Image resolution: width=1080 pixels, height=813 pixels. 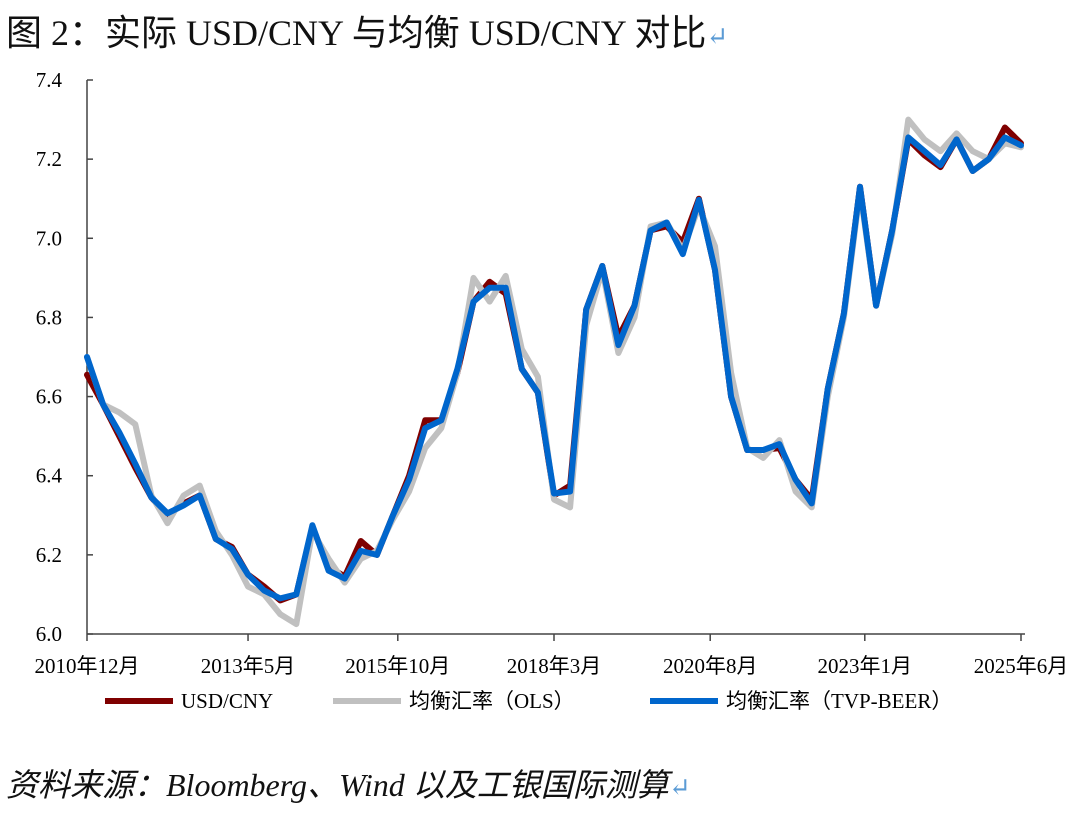 I want to click on chart-title: 图 2：实际 USD/CNY 与均衡 USD/CNY 对比↵, so click(x=367, y=30).